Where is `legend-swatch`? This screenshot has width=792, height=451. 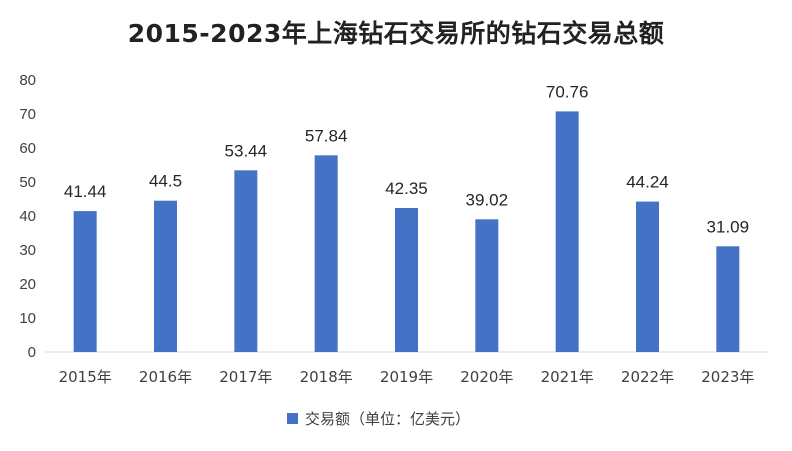 legend-swatch is located at coordinates (292, 418).